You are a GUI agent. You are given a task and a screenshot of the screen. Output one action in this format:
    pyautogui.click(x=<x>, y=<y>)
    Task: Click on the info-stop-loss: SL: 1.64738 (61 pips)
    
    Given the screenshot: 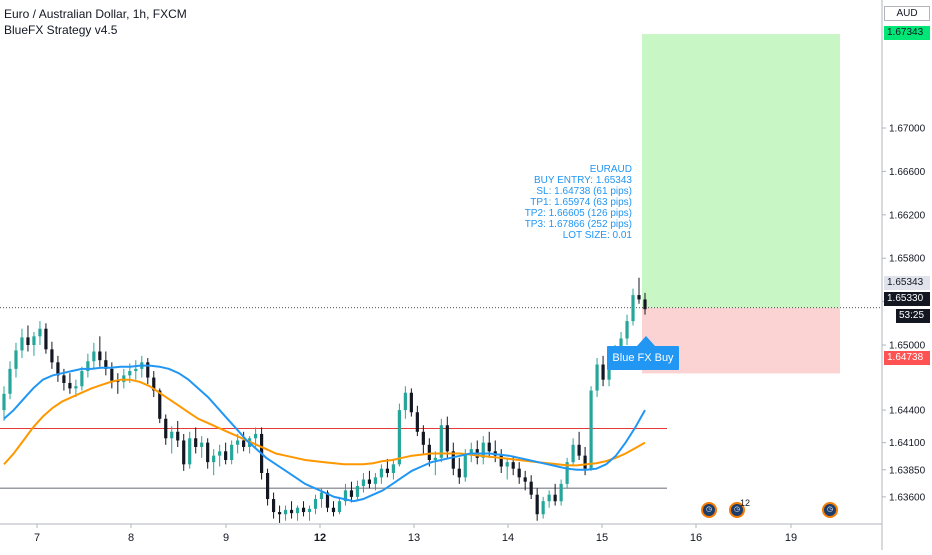 What is the action you would take?
    pyautogui.click(x=584, y=191)
    